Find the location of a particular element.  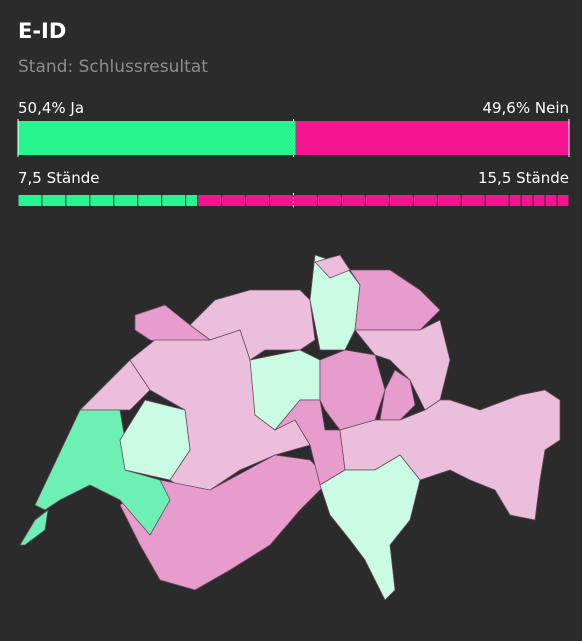

value-label: 49,6% Nein is located at coordinates (525, 108).